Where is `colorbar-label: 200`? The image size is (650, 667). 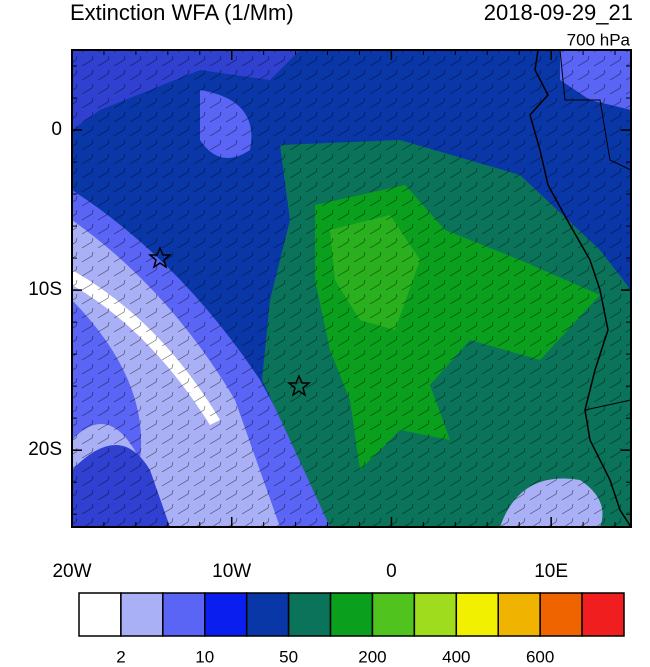 colorbar-label: 200 is located at coordinates (372, 656).